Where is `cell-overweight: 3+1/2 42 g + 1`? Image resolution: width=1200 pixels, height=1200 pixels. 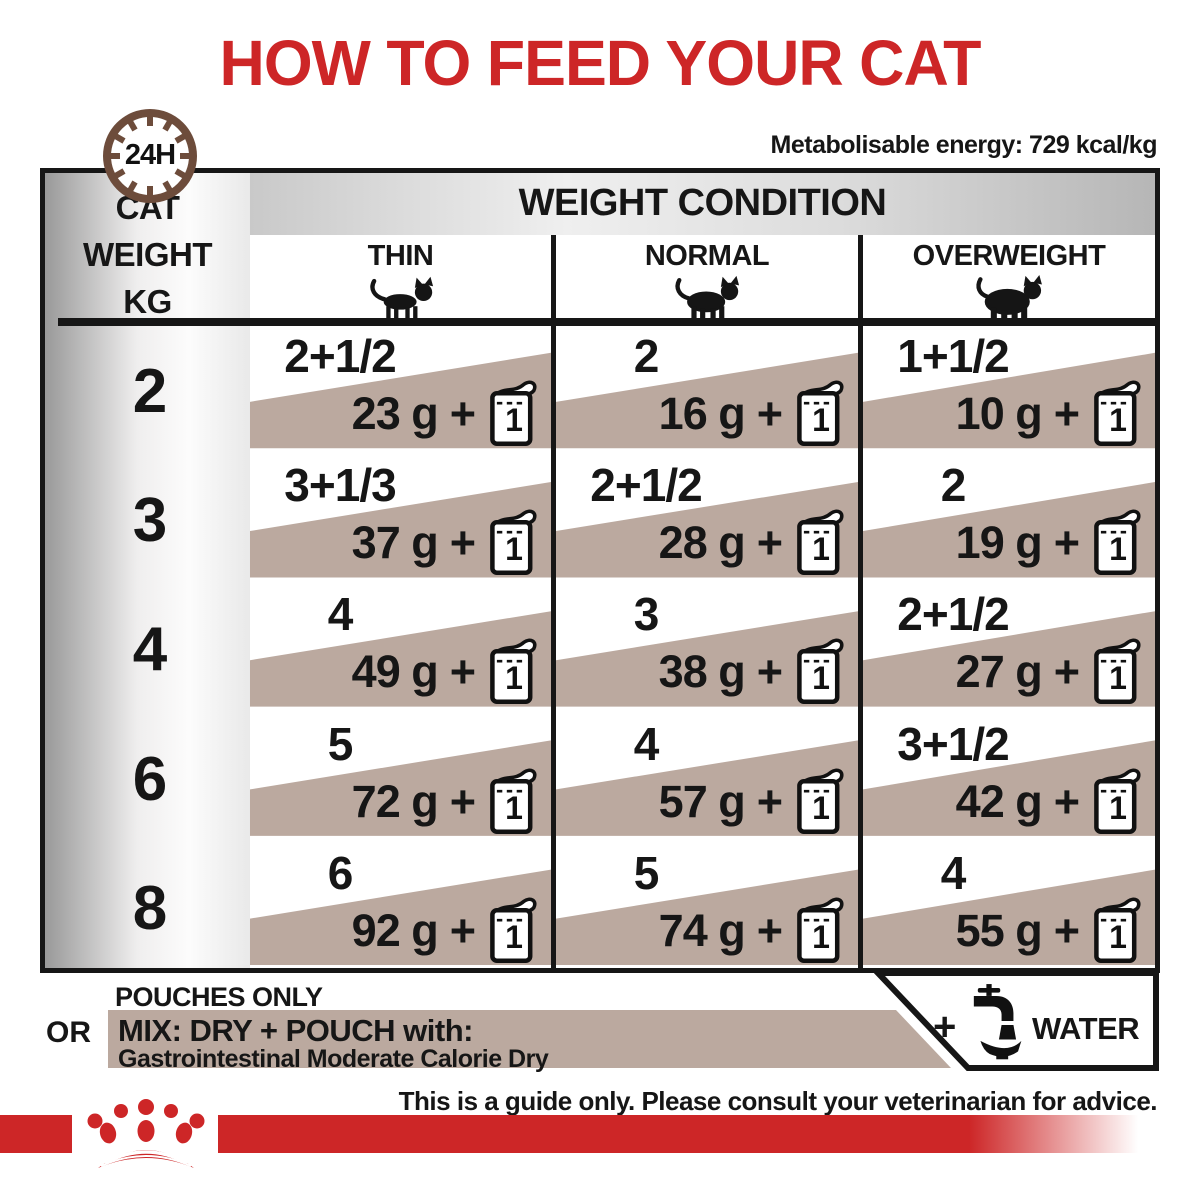
cell-overweight: 3+1/2 42 g + 1 is located at coordinates (1009, 779).